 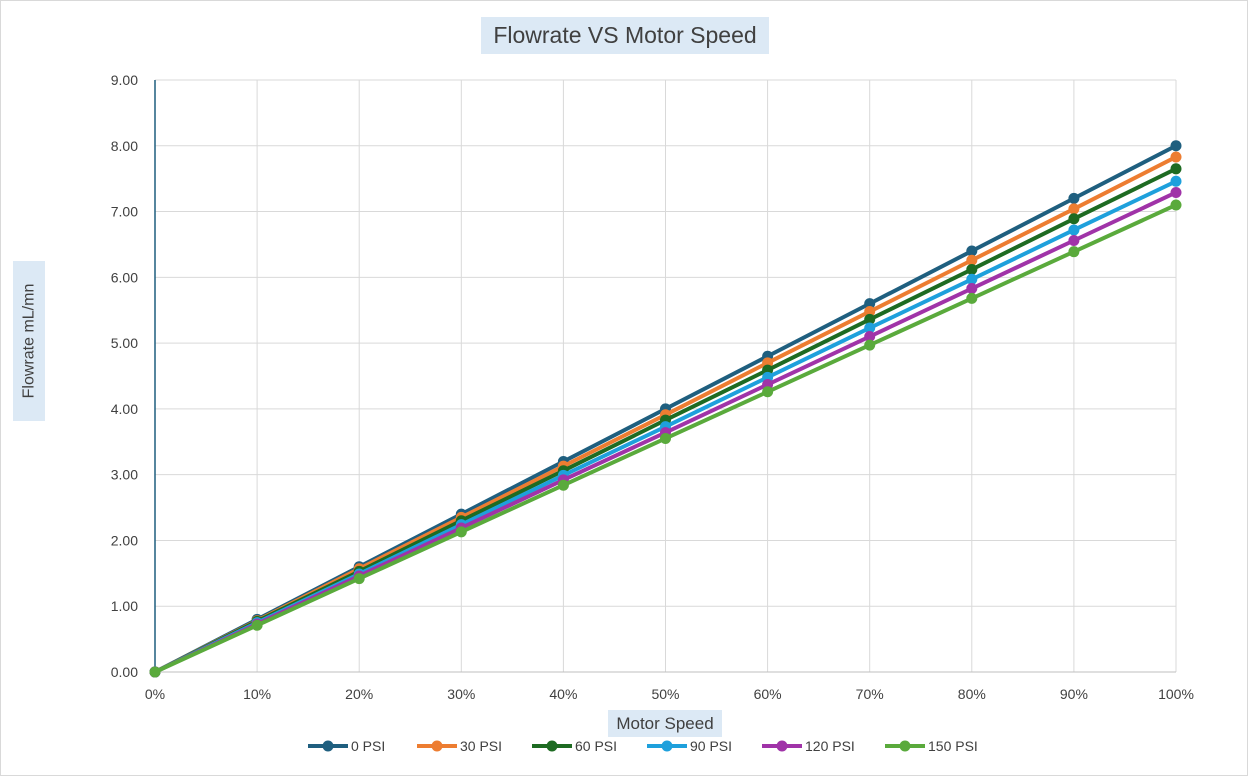 I want to click on legend-label: 120 PSI, so click(x=830, y=746).